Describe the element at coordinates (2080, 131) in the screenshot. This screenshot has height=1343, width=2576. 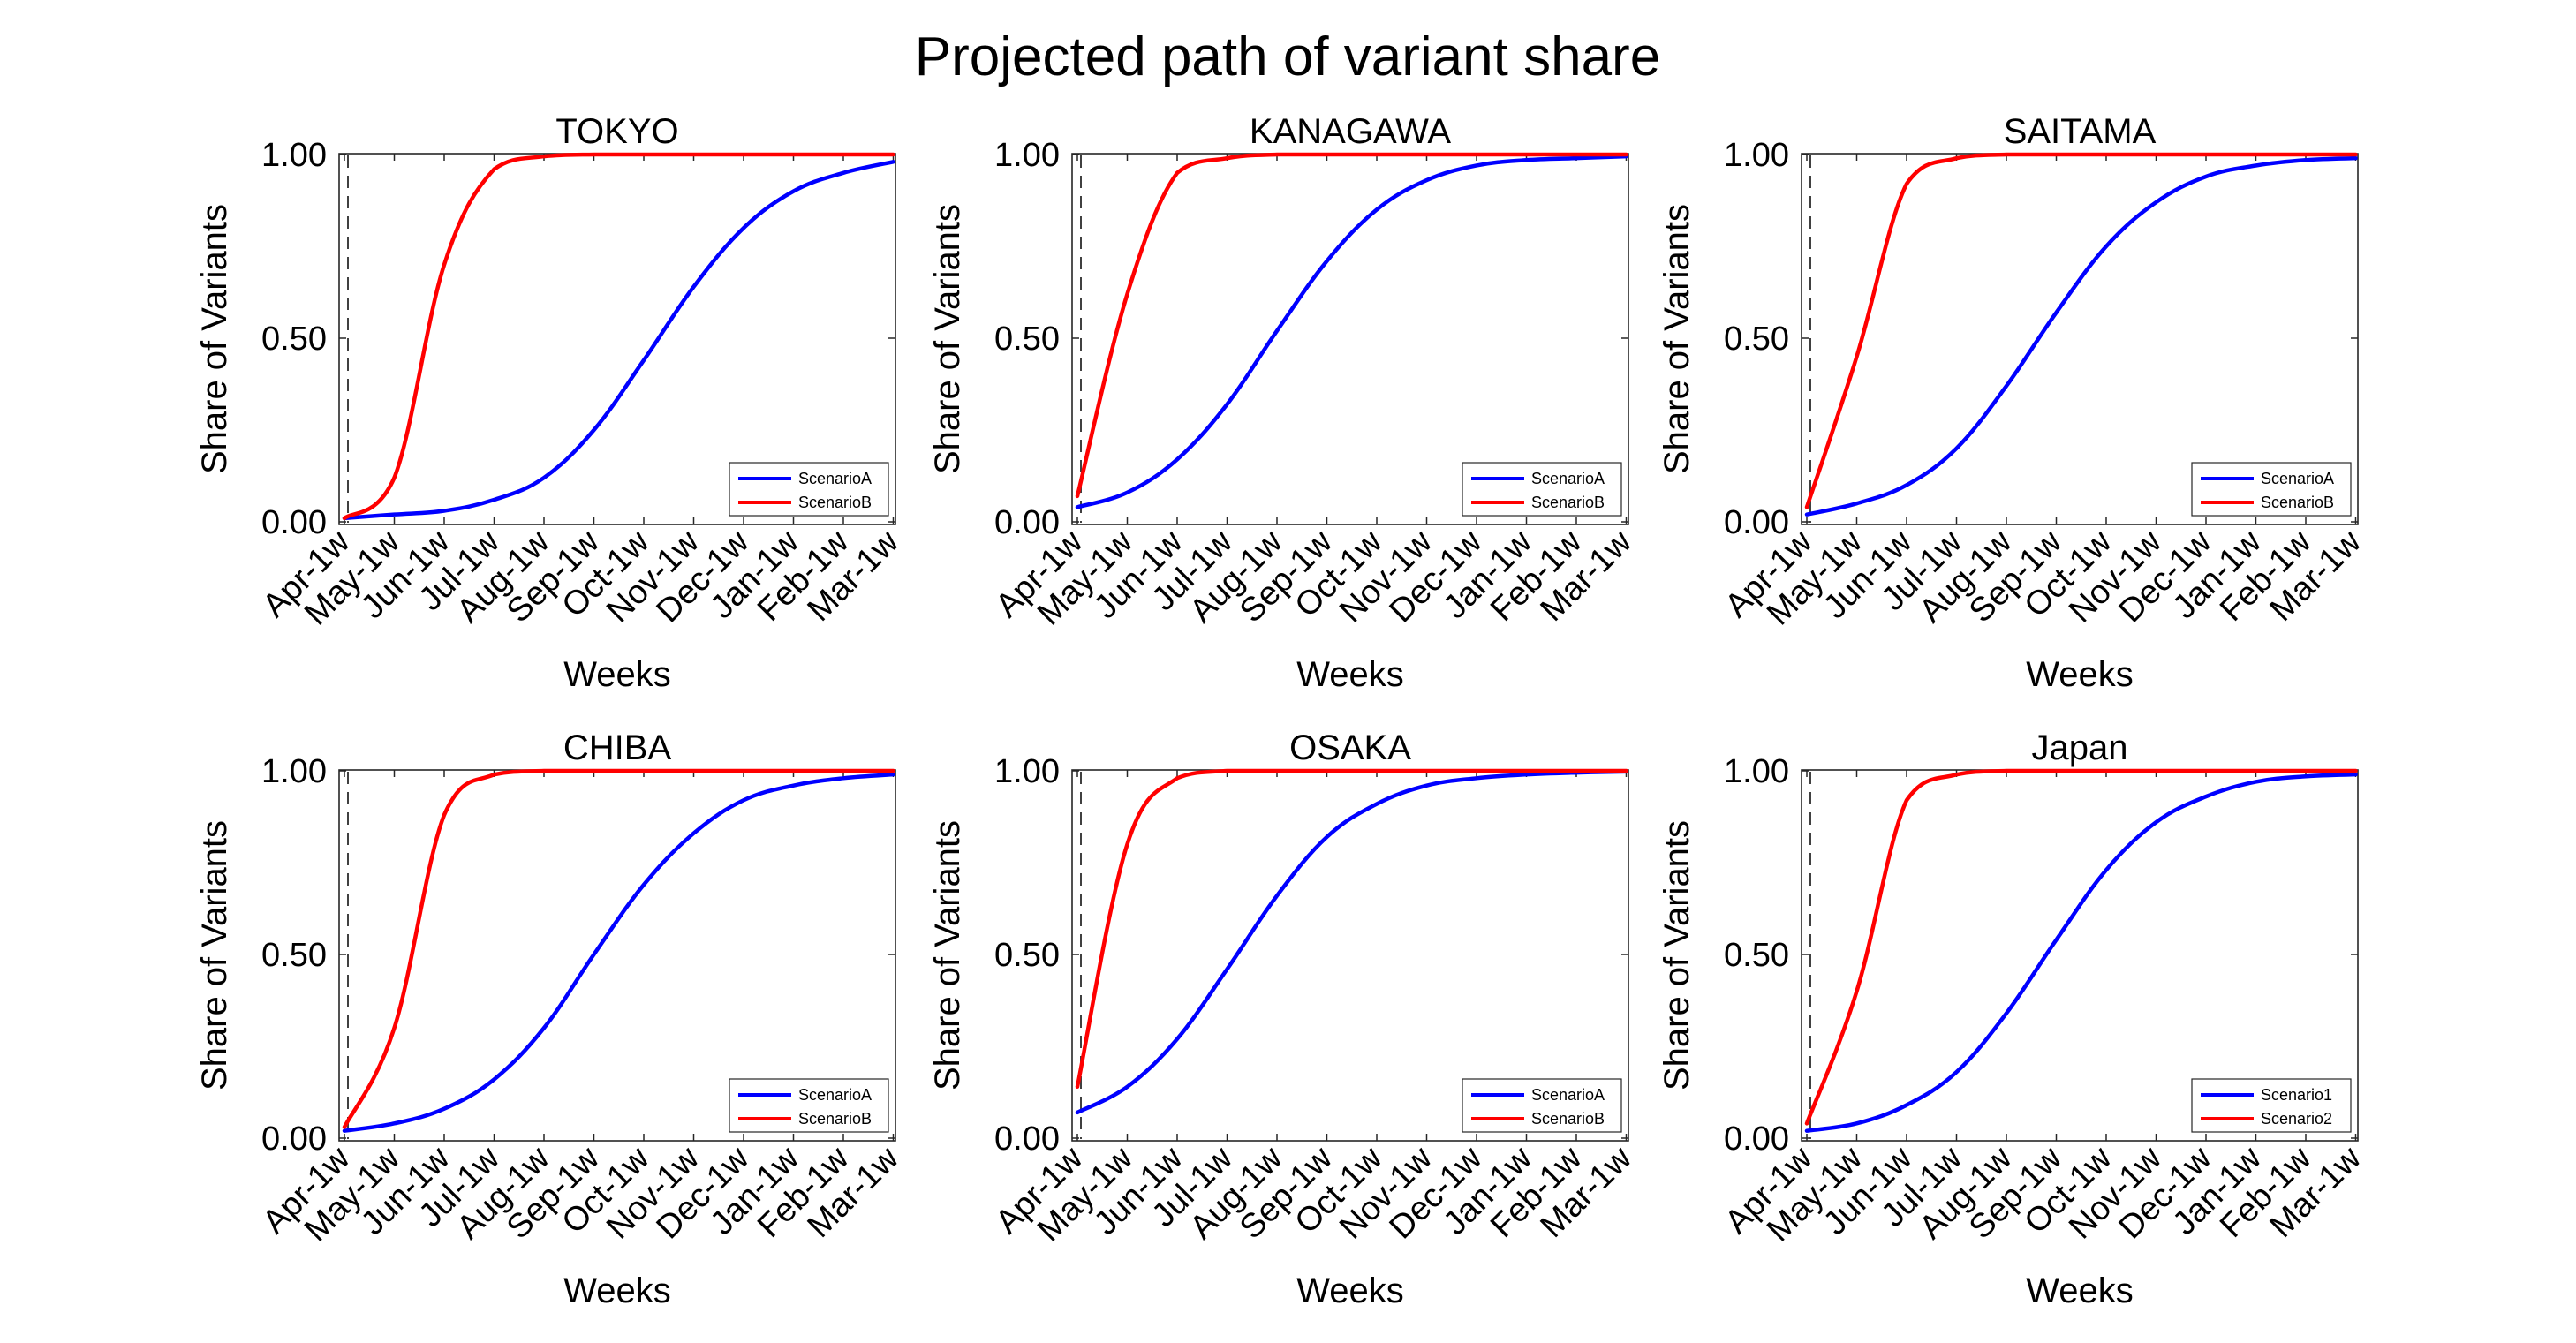
I see `panel-title: SAITAMA` at that location.